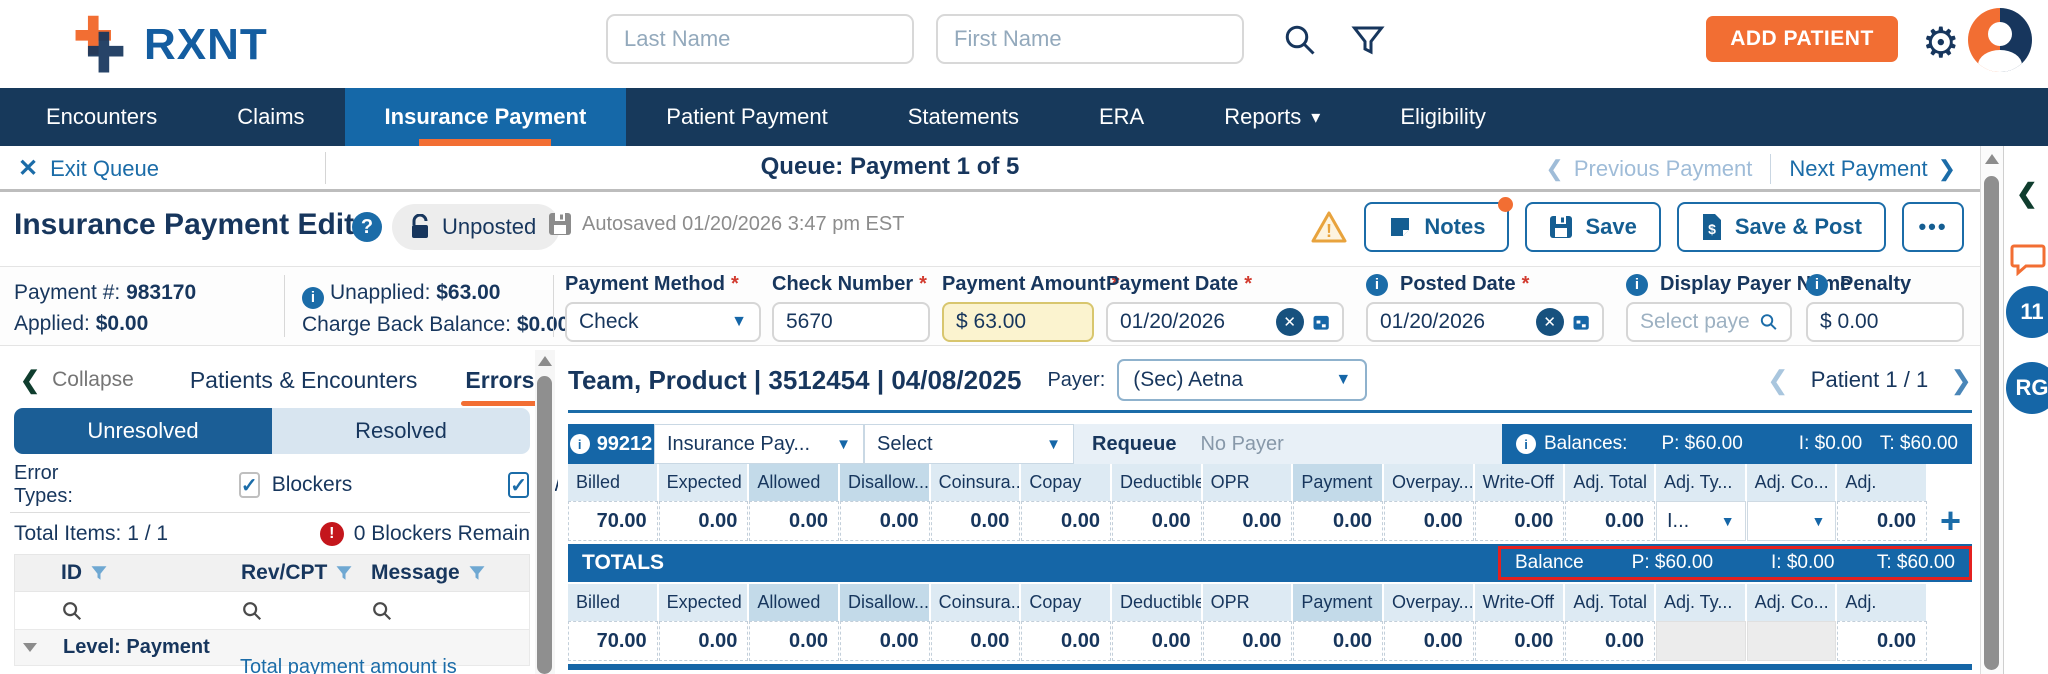  What do you see at coordinates (485, 117) in the screenshot?
I see `nav-tab: Insurance Payment ▾` at bounding box center [485, 117].